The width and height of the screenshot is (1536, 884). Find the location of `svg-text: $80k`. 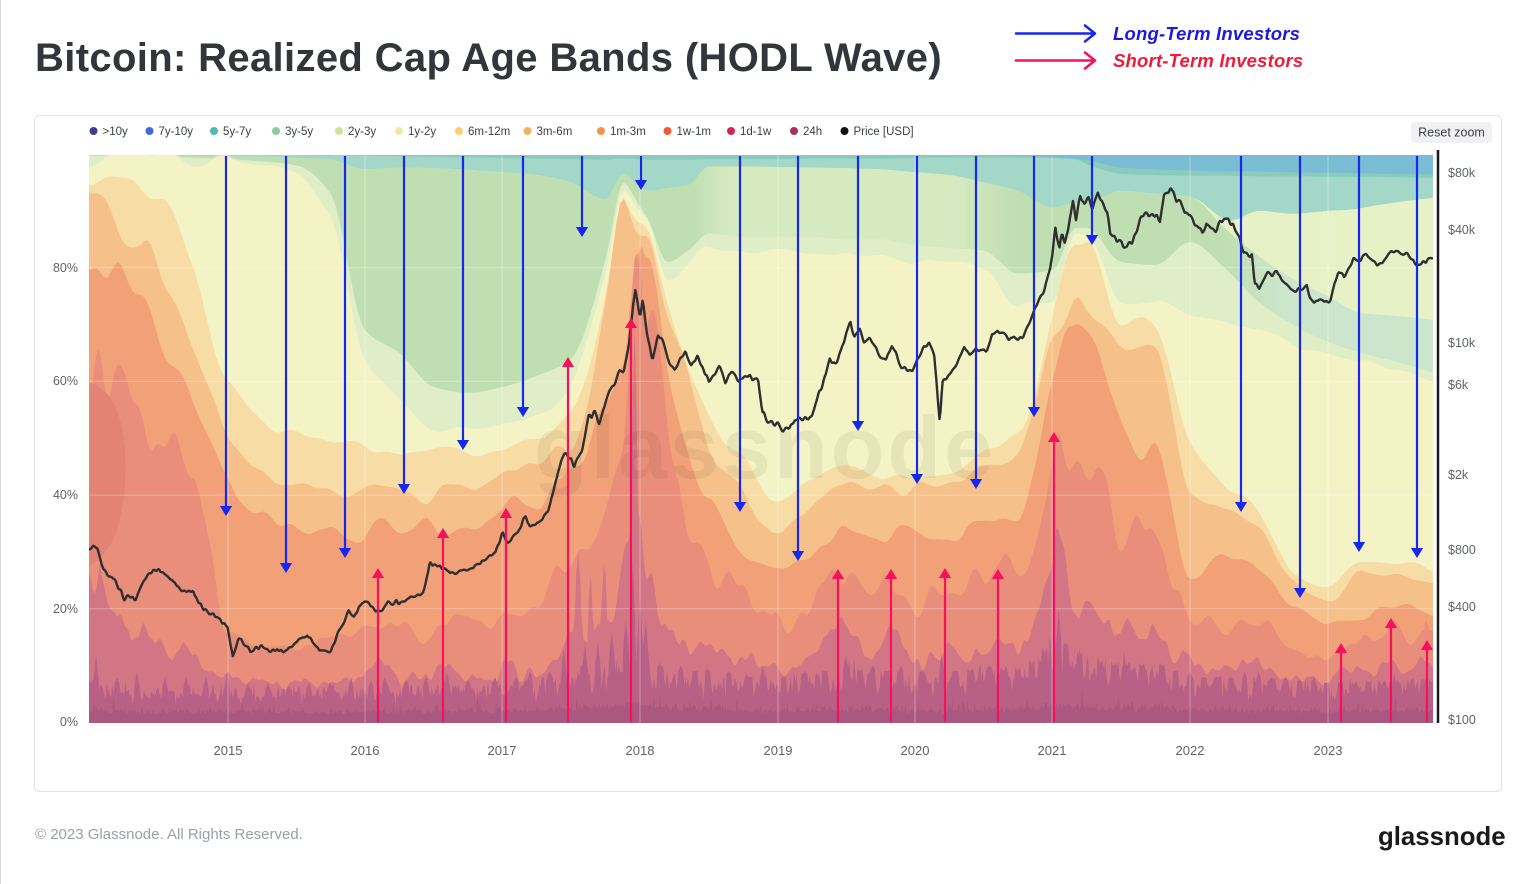

svg-text: $80k is located at coordinates (1462, 173).